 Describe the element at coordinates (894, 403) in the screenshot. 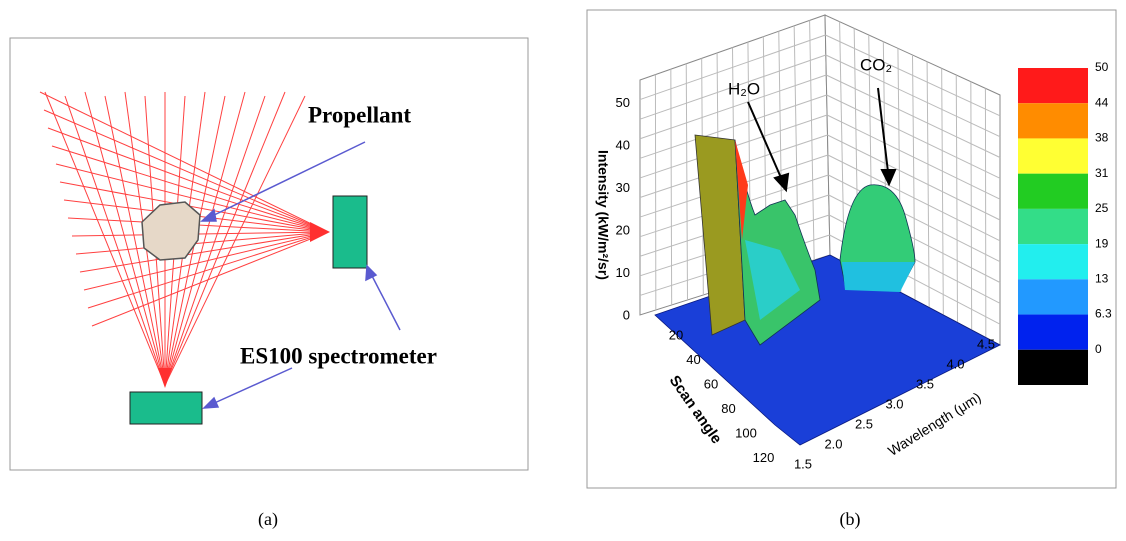

I see `x-tick-label: 3.0` at that location.